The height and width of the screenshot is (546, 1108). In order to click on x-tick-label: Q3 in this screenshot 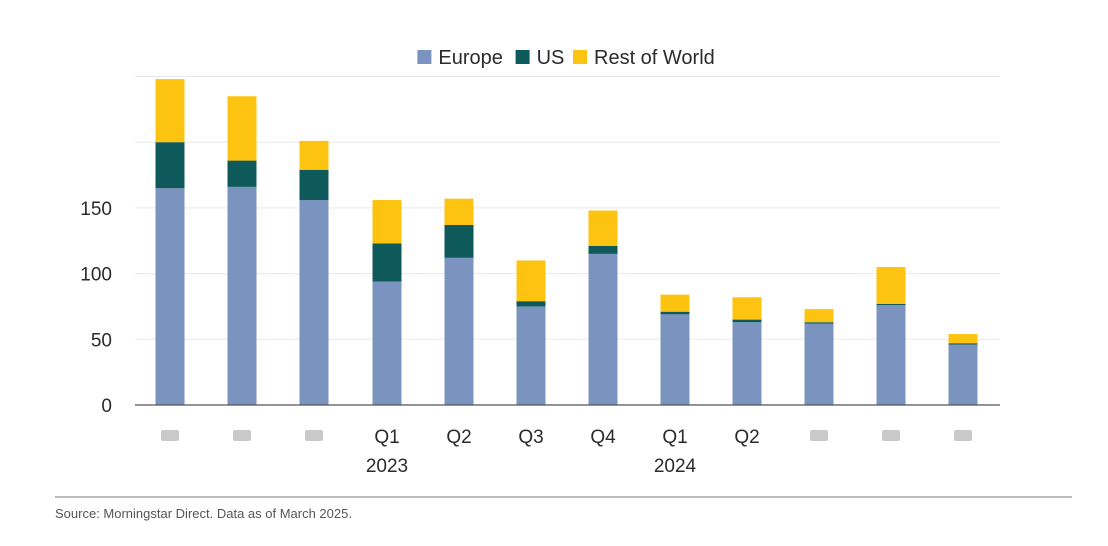, I will do `click(530, 437)`.